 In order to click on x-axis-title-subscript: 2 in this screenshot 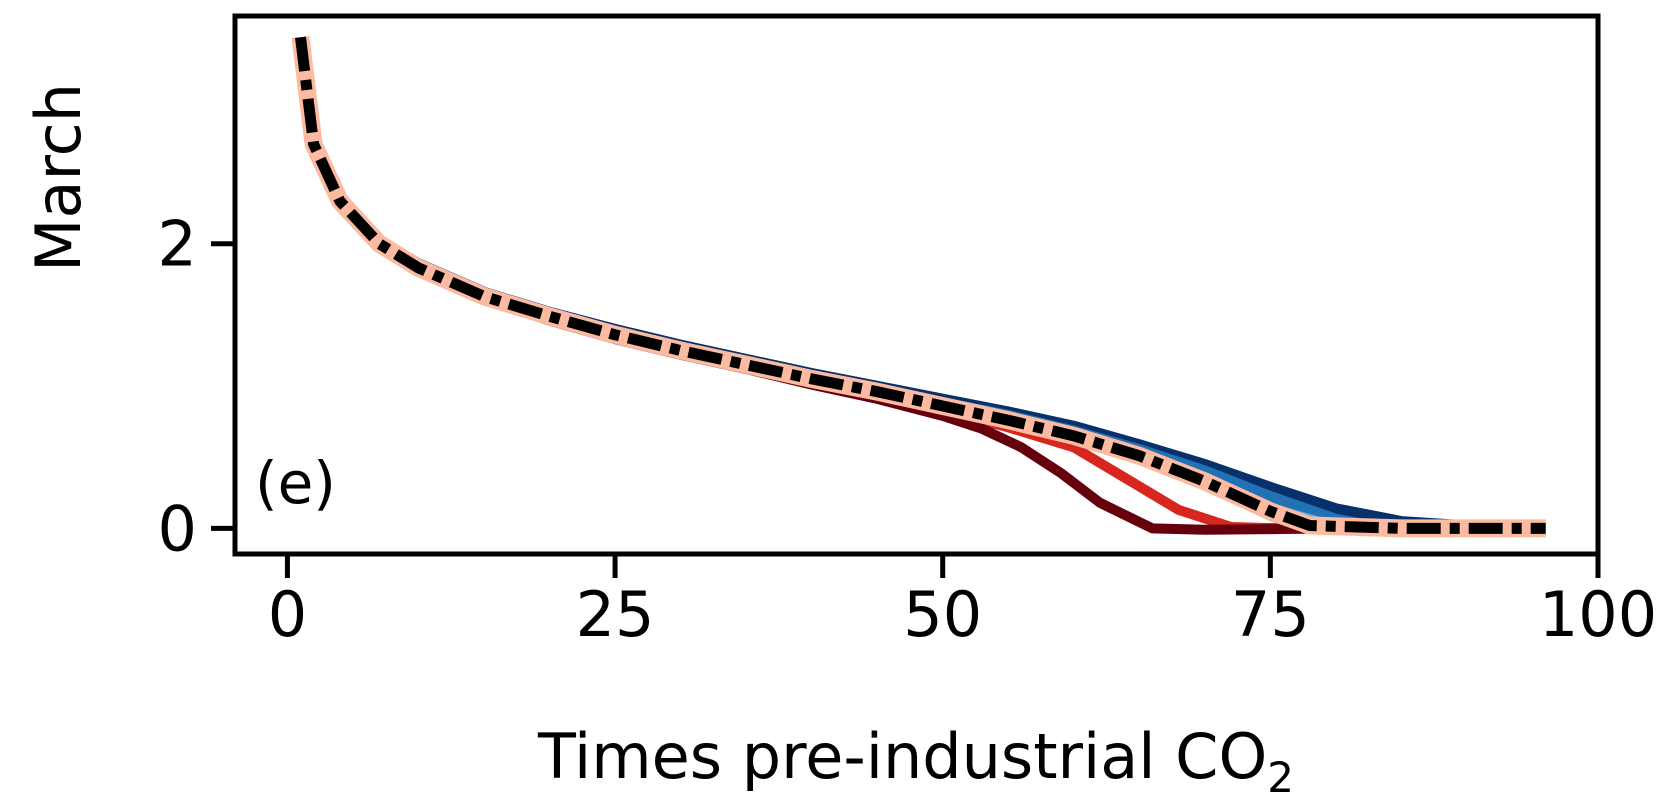, I will do `click(1280, 774)`.